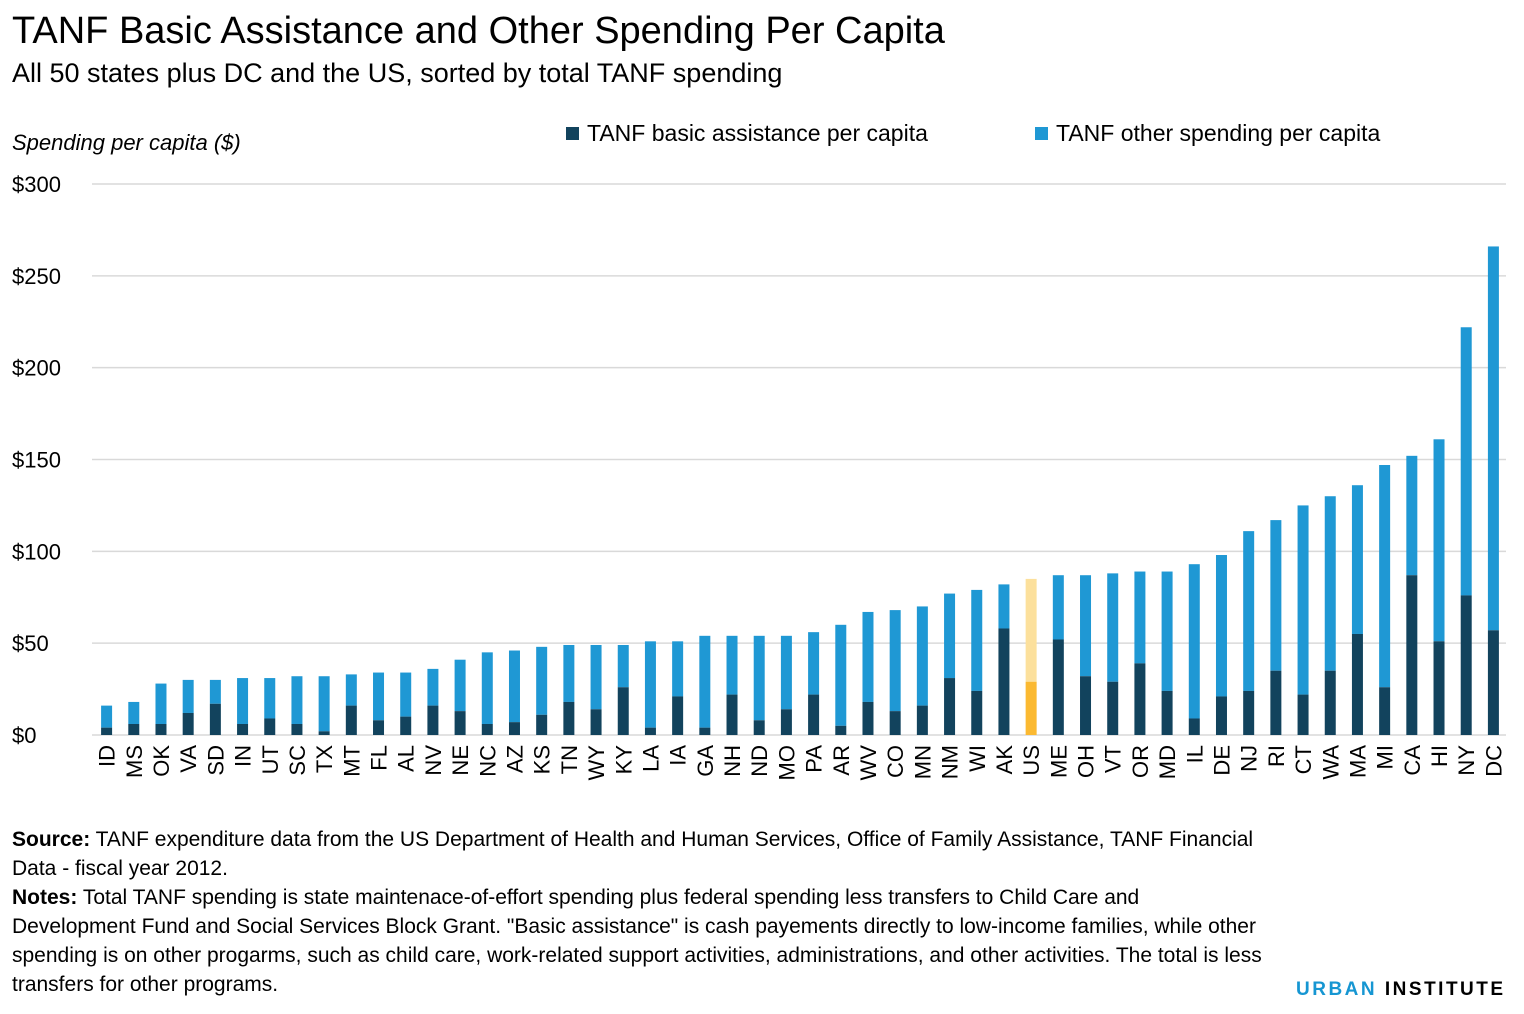  What do you see at coordinates (379, 696) in the screenshot?
I see `bar-other-fl` at bounding box center [379, 696].